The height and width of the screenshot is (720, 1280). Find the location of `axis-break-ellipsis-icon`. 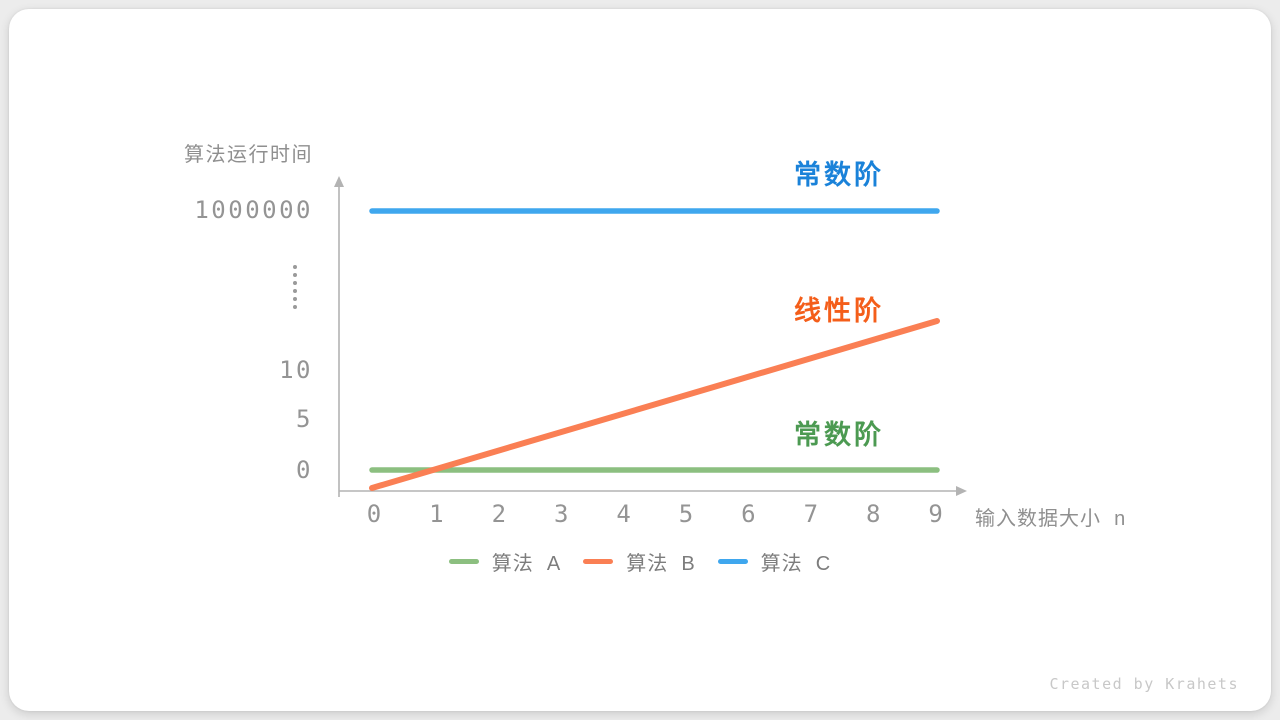

axis-break-ellipsis-icon is located at coordinates (295, 287).